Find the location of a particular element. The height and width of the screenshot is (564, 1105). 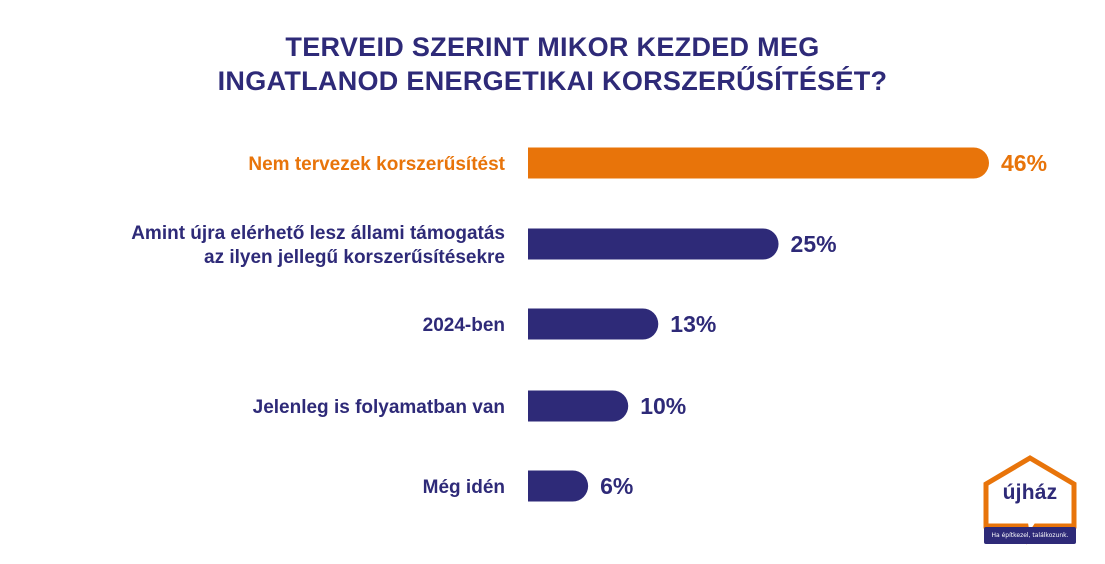

value-label-4: 6% is located at coordinates (616, 486).